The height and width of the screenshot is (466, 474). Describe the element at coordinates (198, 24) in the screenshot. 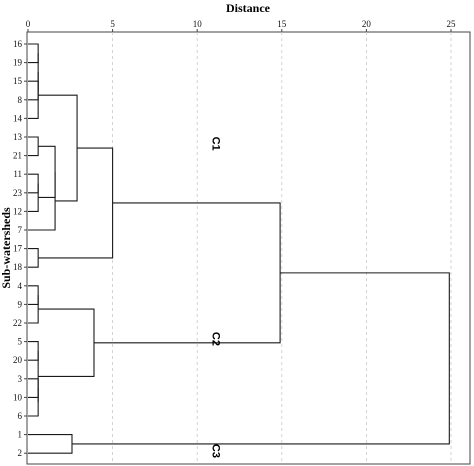

I see `x-tick-label-10: 10` at that location.